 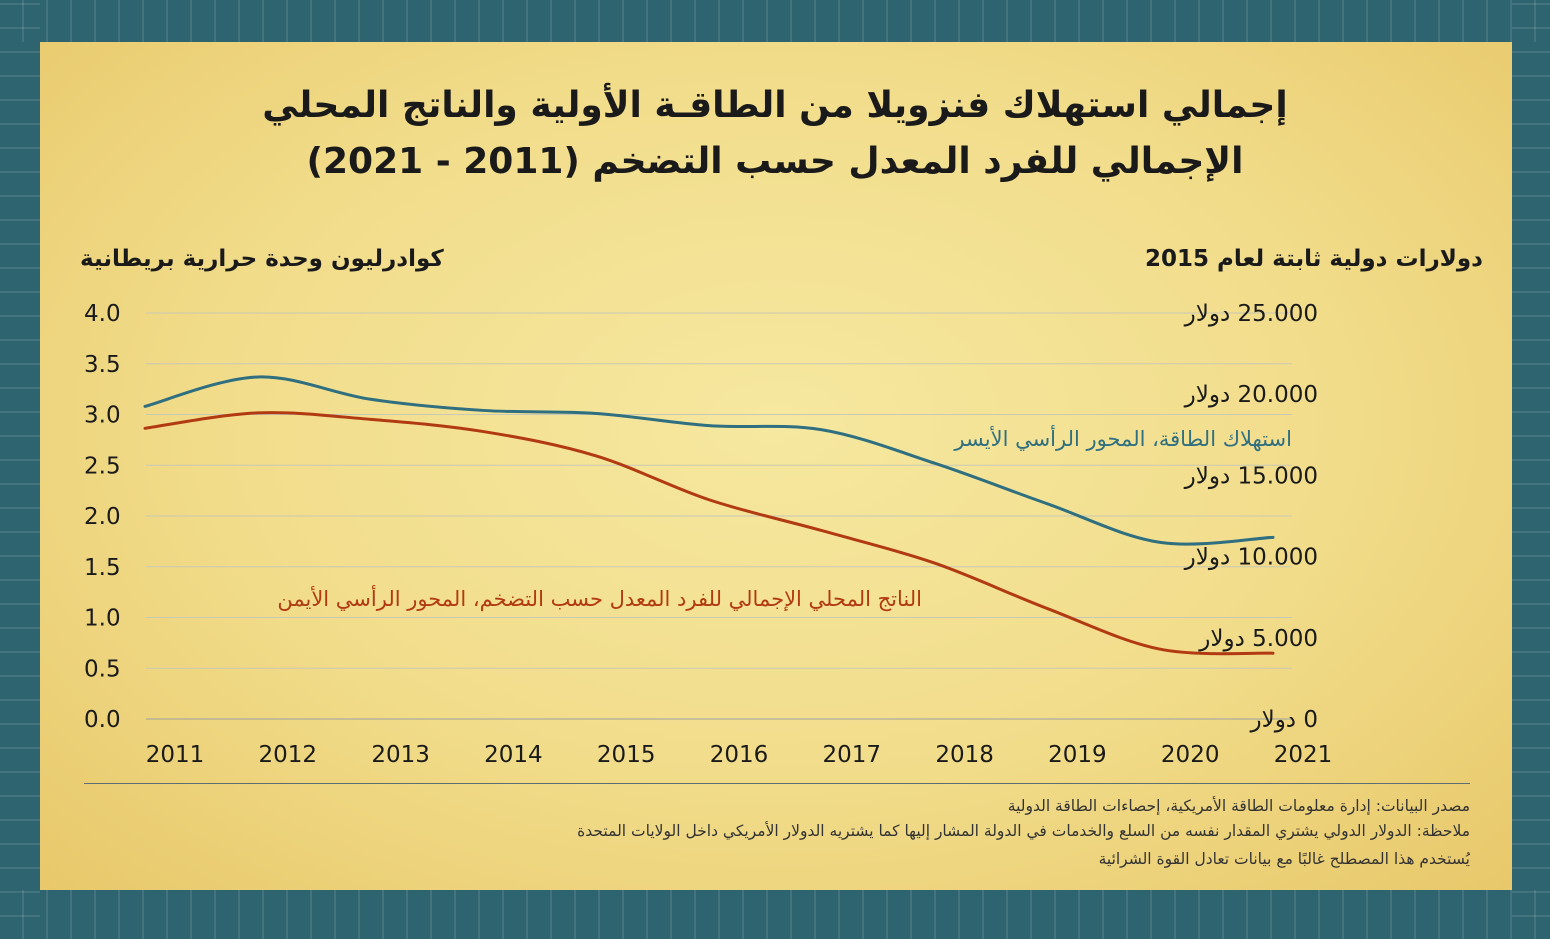 I want to click on x-tick-label: 2019, so click(x=1077, y=755).